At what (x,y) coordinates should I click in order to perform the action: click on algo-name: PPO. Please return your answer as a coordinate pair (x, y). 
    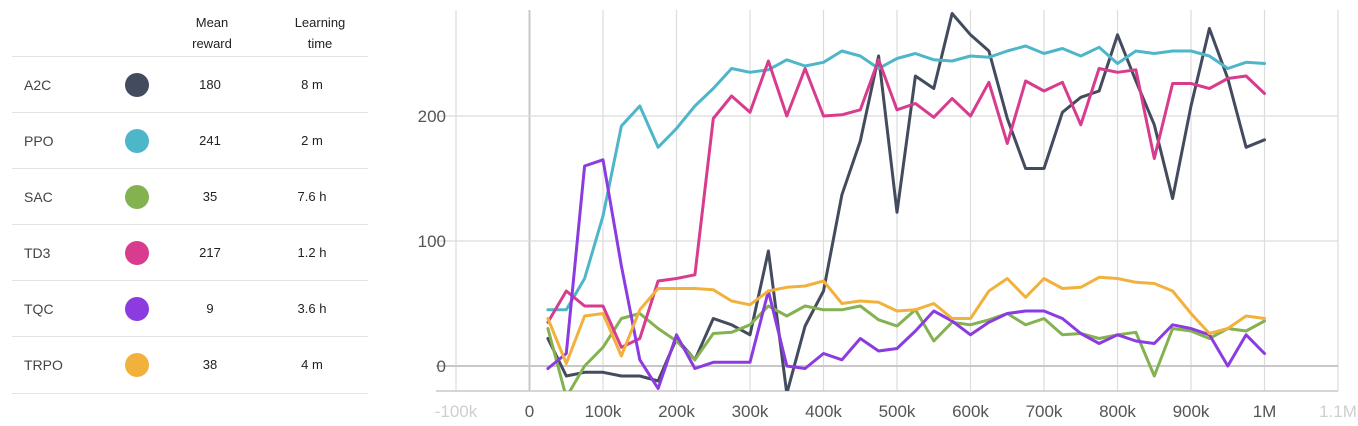
    Looking at the image, I should click on (39, 141).